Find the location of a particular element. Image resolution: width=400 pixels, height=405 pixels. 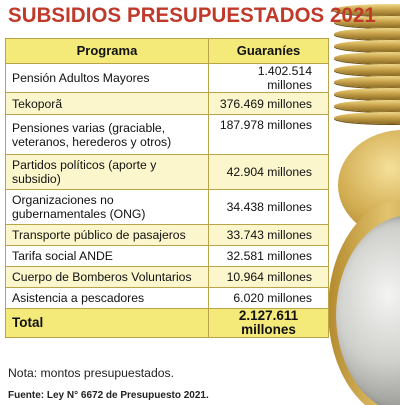

program-cell: Tarifa social ANDE is located at coordinates (107, 256).